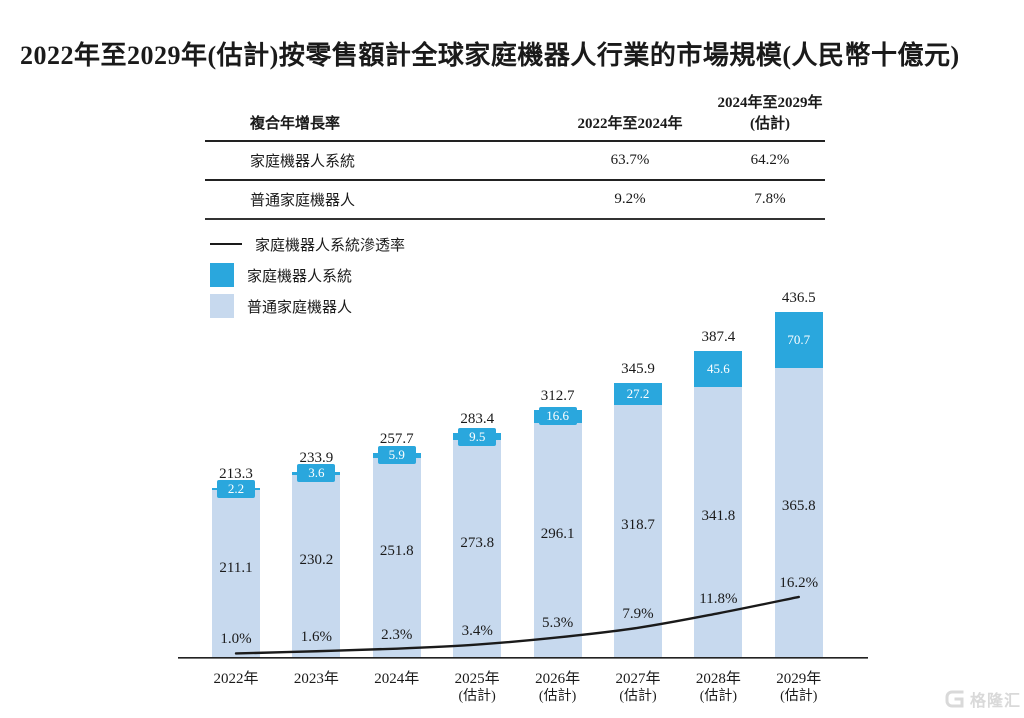 The width and height of the screenshot is (1024, 718). Describe the element at coordinates (638, 524) in the screenshot. I see `light-value-label: 318.7` at that location.